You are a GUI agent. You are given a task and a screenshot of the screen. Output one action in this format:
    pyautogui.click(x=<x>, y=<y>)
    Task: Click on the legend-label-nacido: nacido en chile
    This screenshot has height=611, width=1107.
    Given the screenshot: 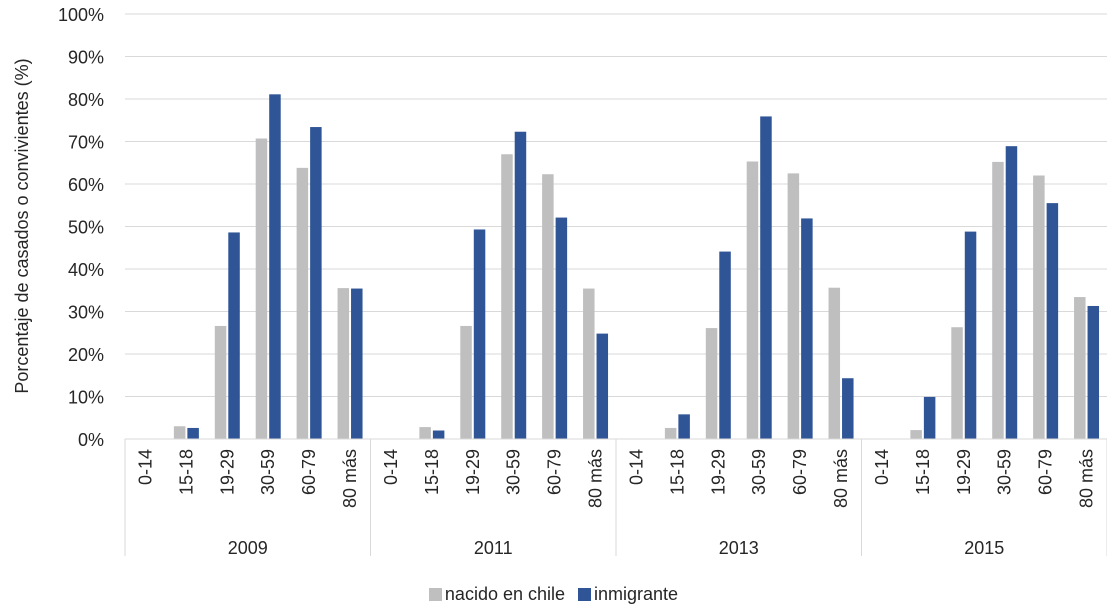 What is the action you would take?
    pyautogui.click(x=505, y=594)
    